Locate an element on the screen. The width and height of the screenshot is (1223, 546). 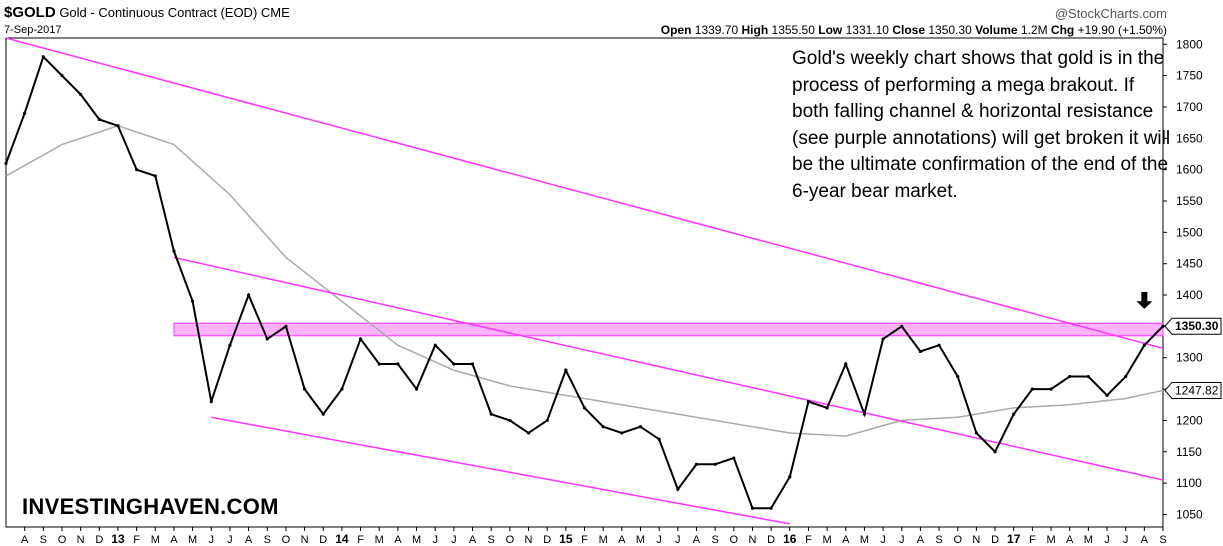
high-value: 1355.50 is located at coordinates (793, 30).